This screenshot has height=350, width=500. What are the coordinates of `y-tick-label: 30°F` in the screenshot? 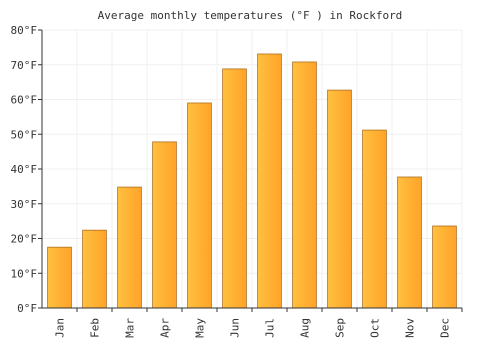 It's located at (24, 204).